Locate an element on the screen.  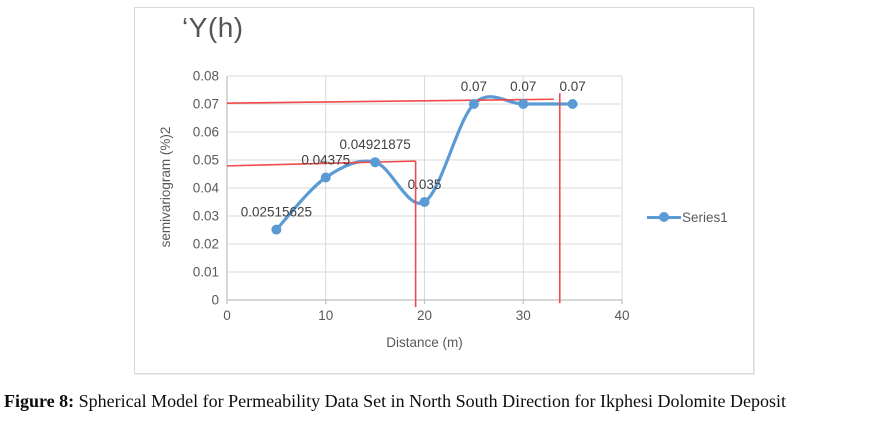
x-tick-label: 20 is located at coordinates (424, 315).